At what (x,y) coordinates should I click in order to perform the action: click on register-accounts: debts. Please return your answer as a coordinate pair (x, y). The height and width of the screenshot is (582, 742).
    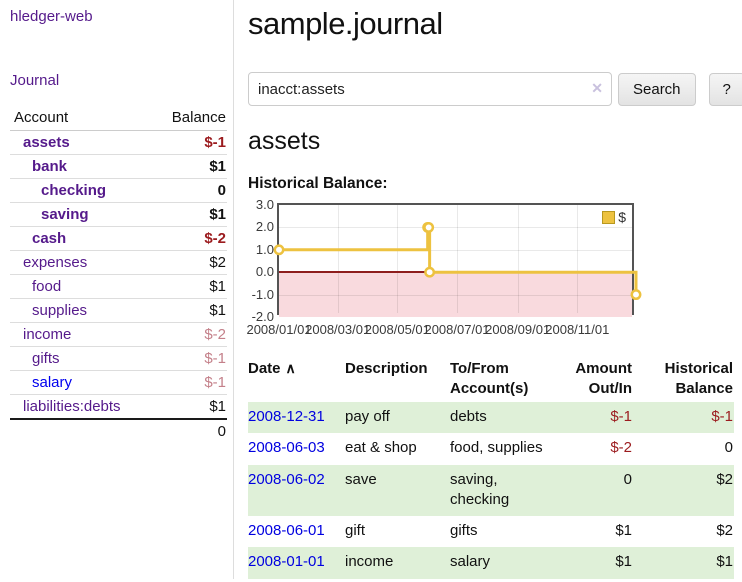
    Looking at the image, I should click on (468, 416).